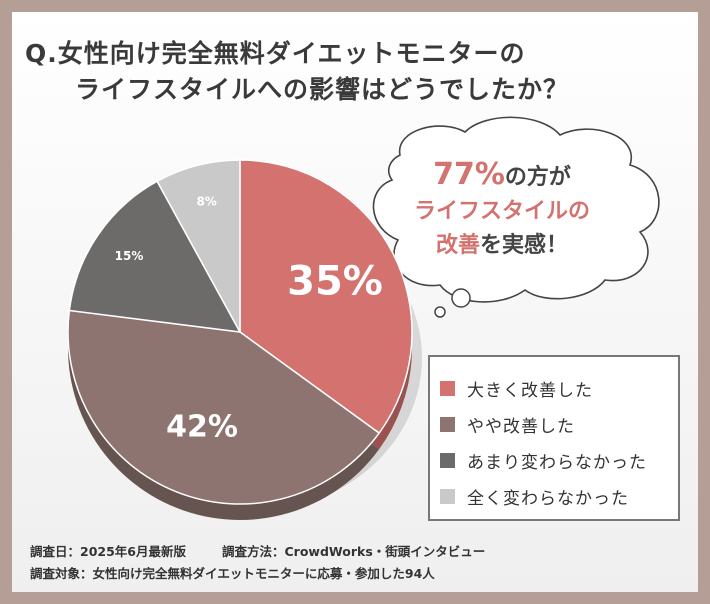 Image resolution: width=710 pixels, height=604 pixels. Describe the element at coordinates (108, 551) in the screenshot. I see `survey-date: 調査日：2025年6月最新版` at that location.